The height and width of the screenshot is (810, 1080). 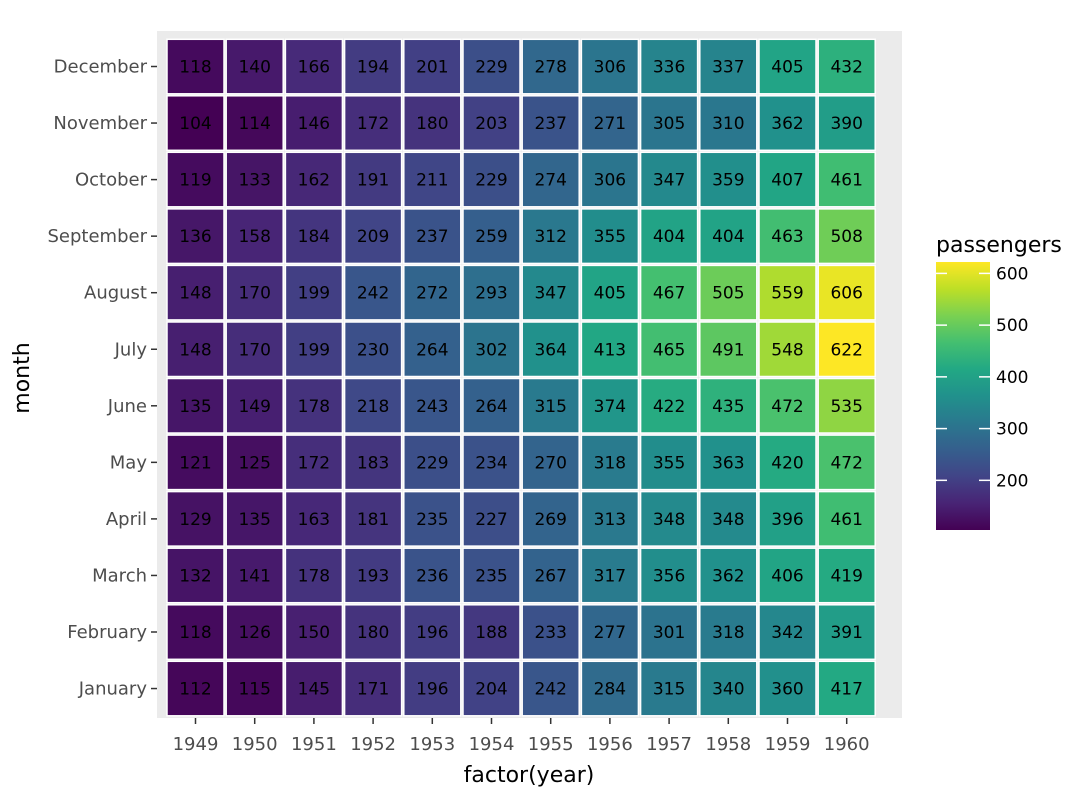 I want to click on tile-value-label: 145, so click(x=314, y=690).